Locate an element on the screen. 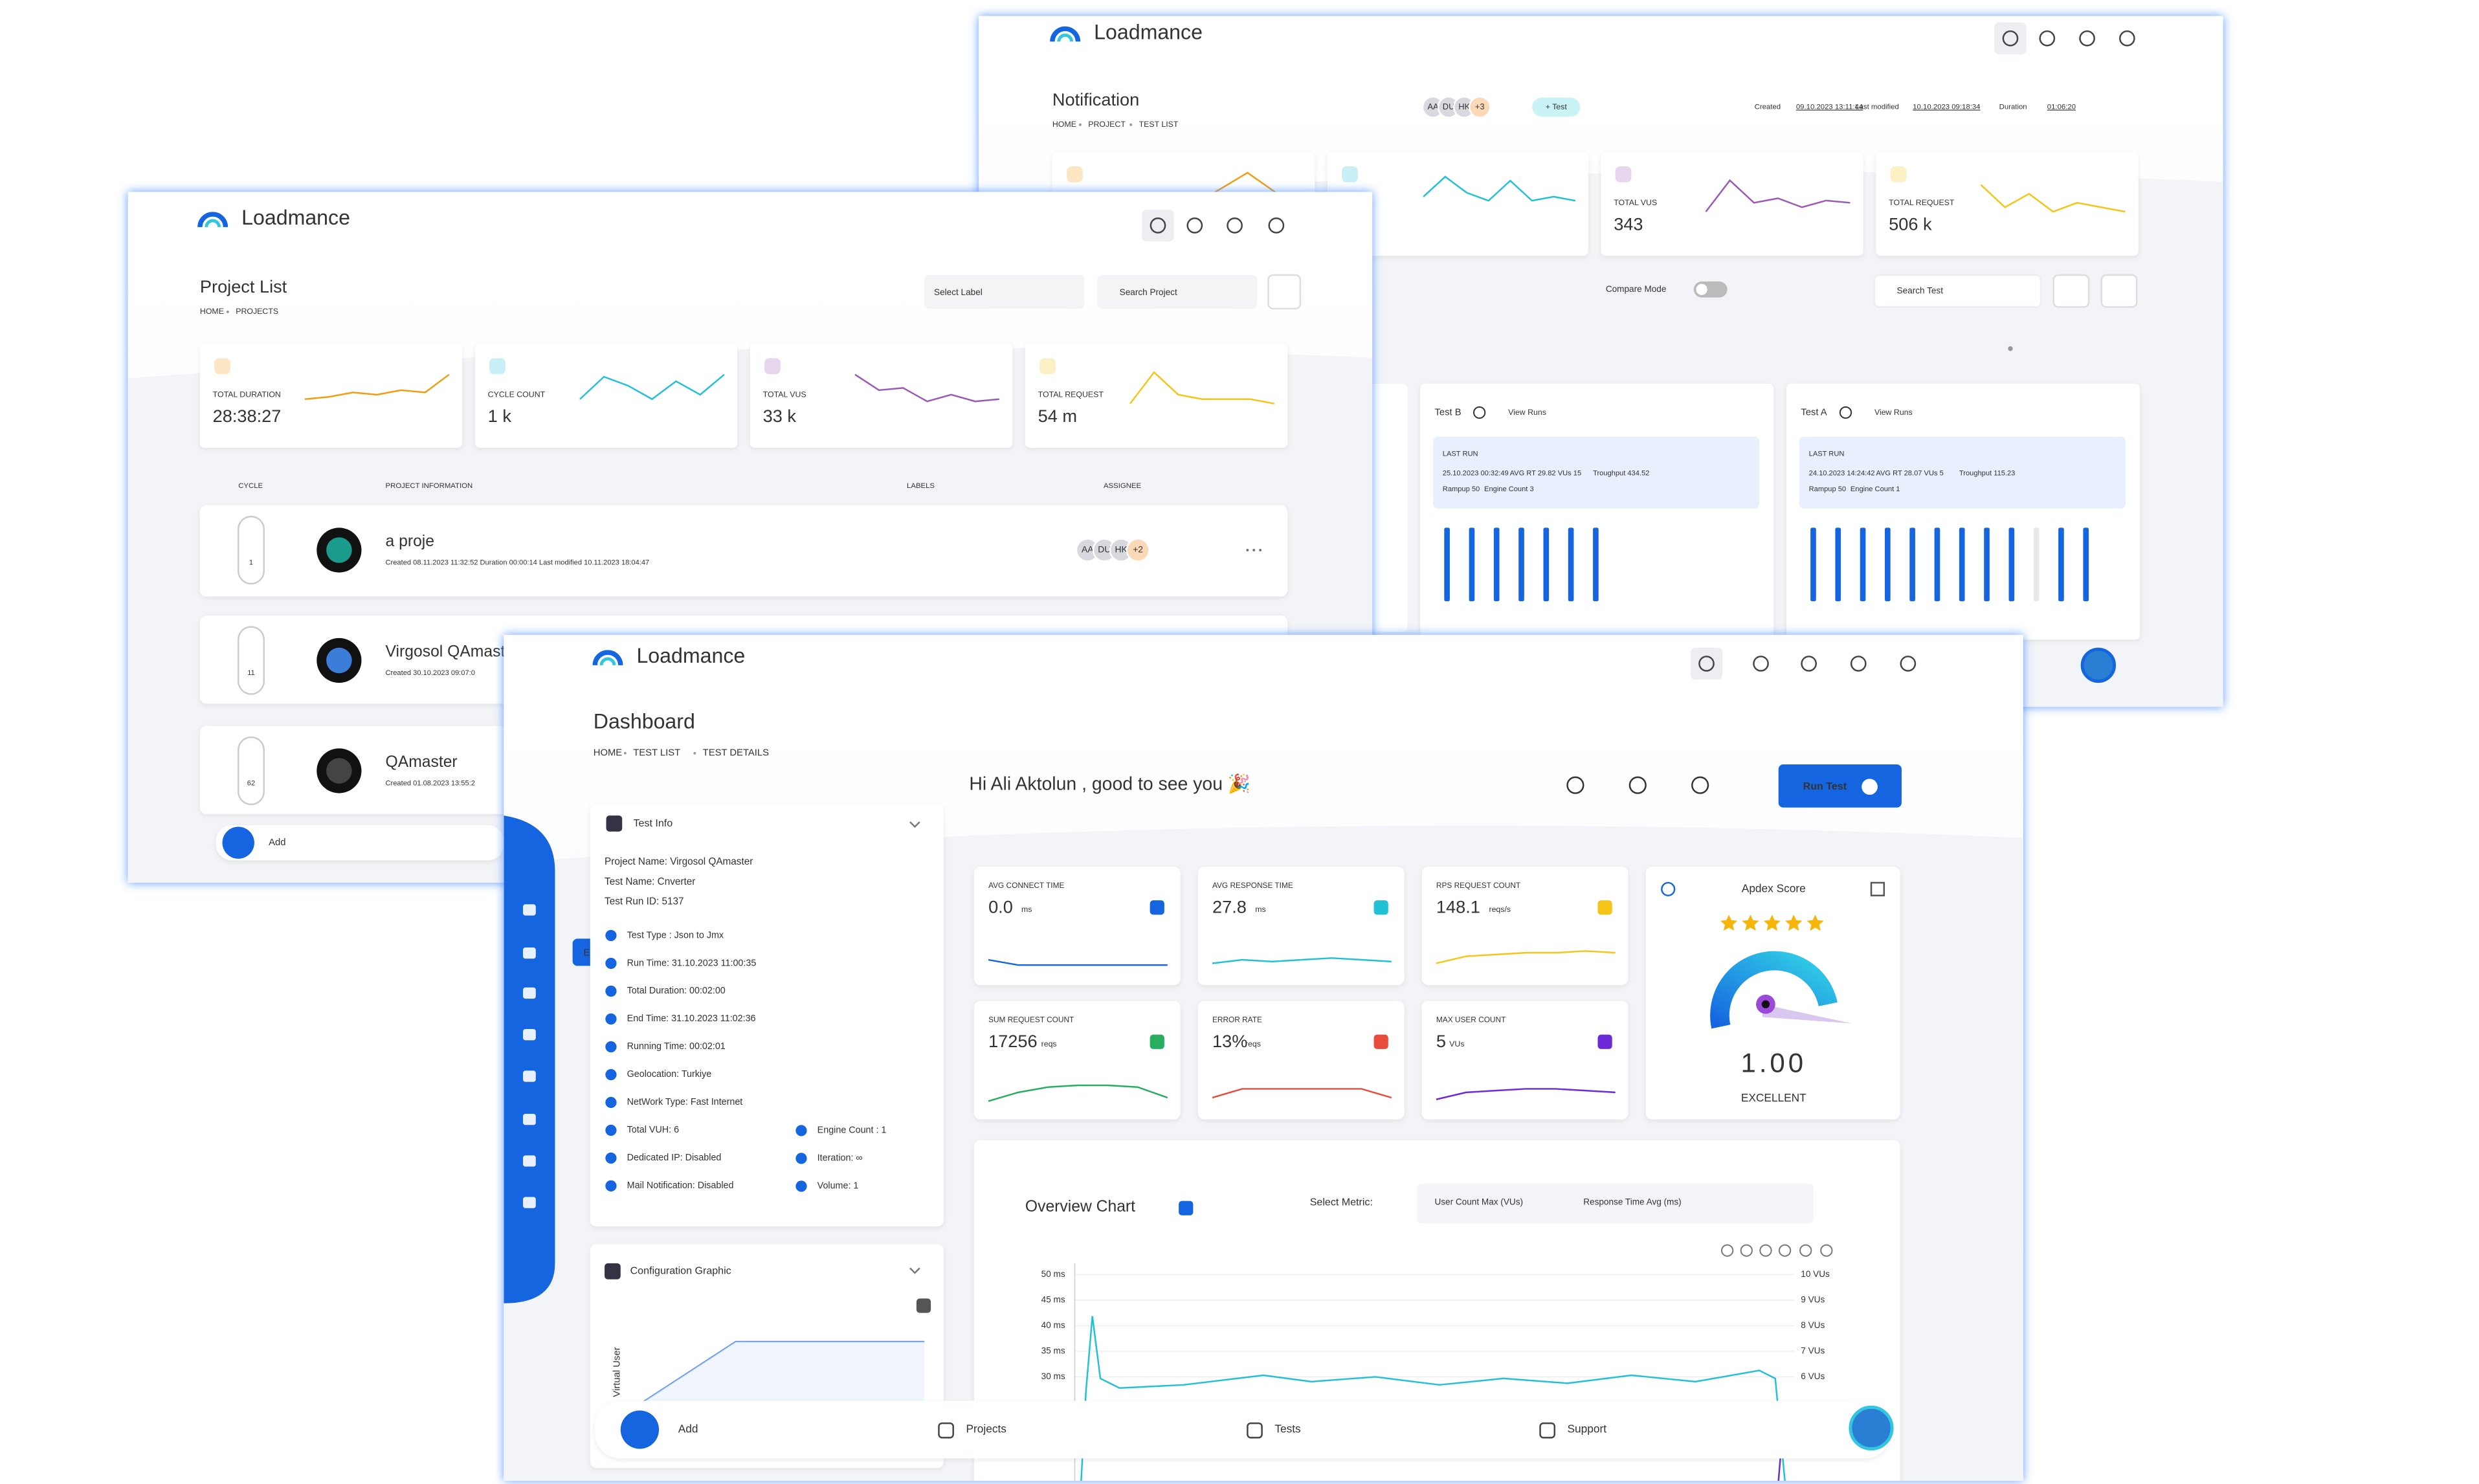 This screenshot has width=2479, height=1484. project-avatar-art is located at coordinates (339, 660).